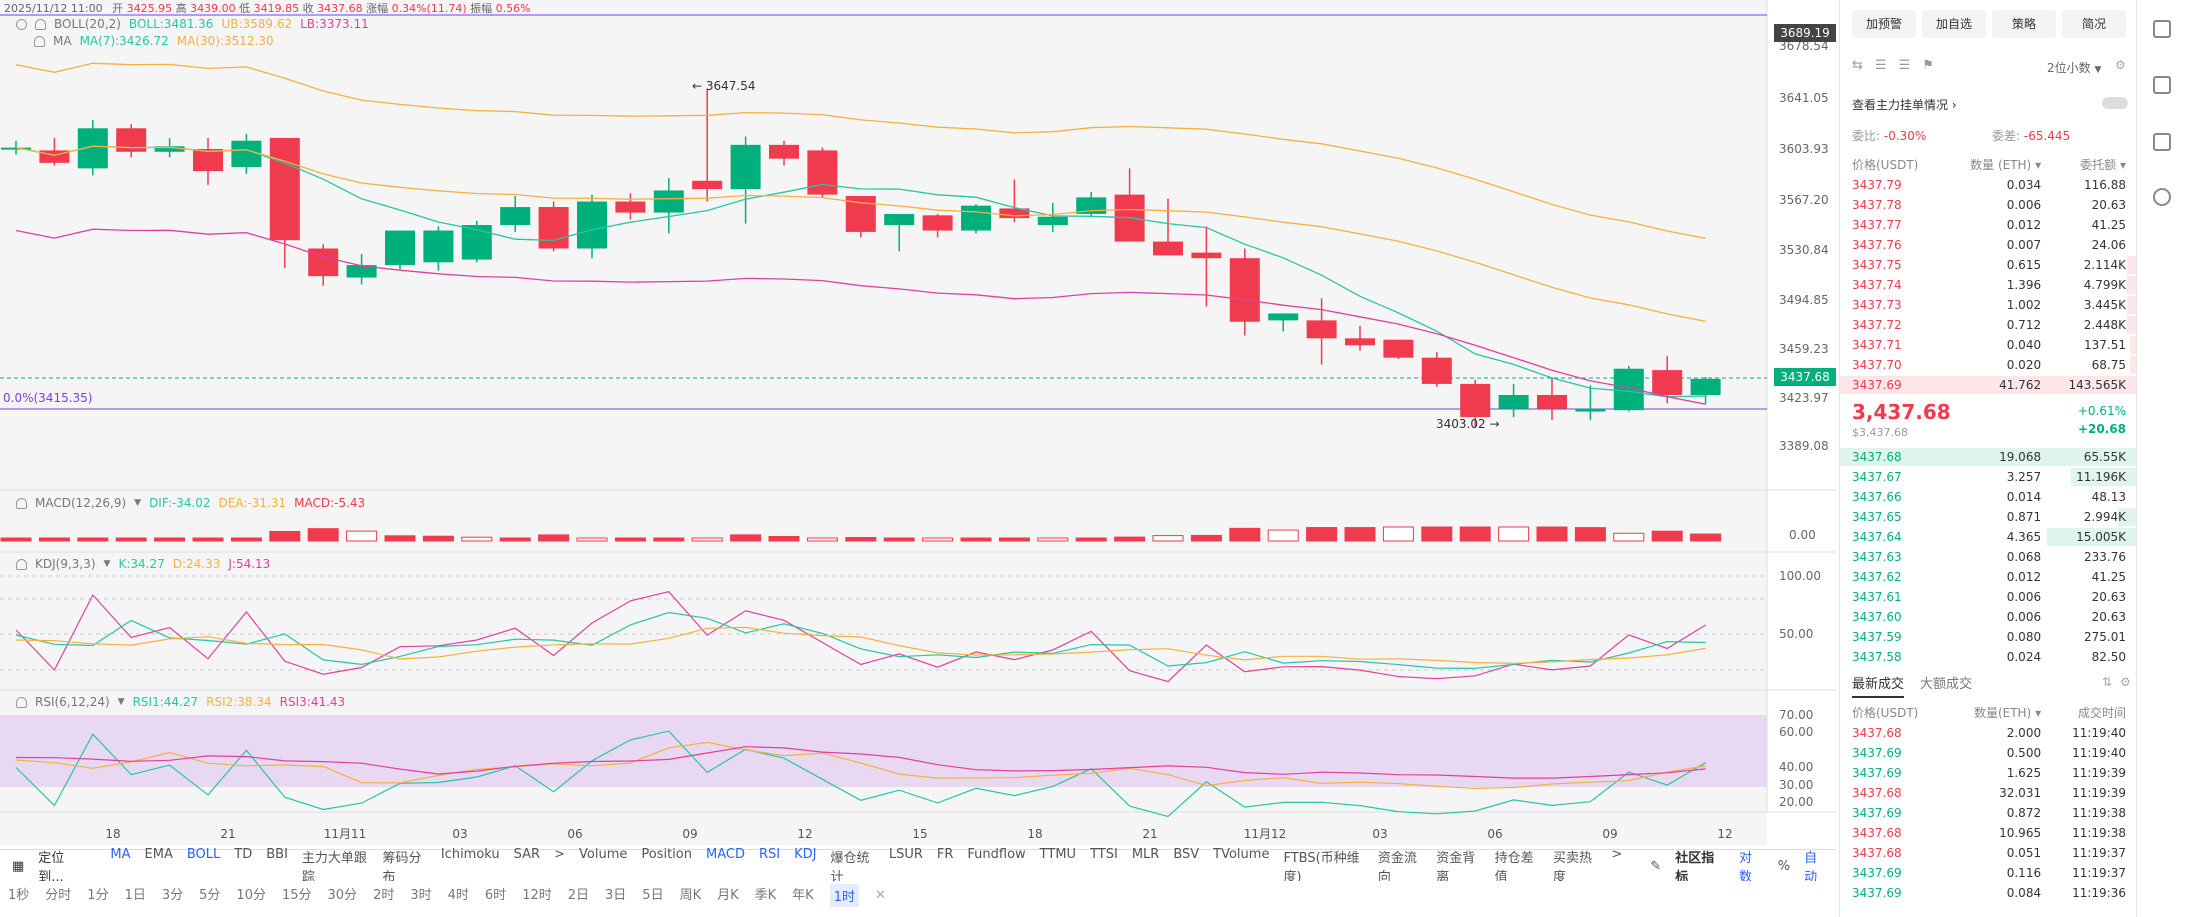 This screenshot has width=2187, height=917. What do you see at coordinates (1058, 854) in the screenshot?
I see `indicator-item: TTMU` at bounding box center [1058, 854].